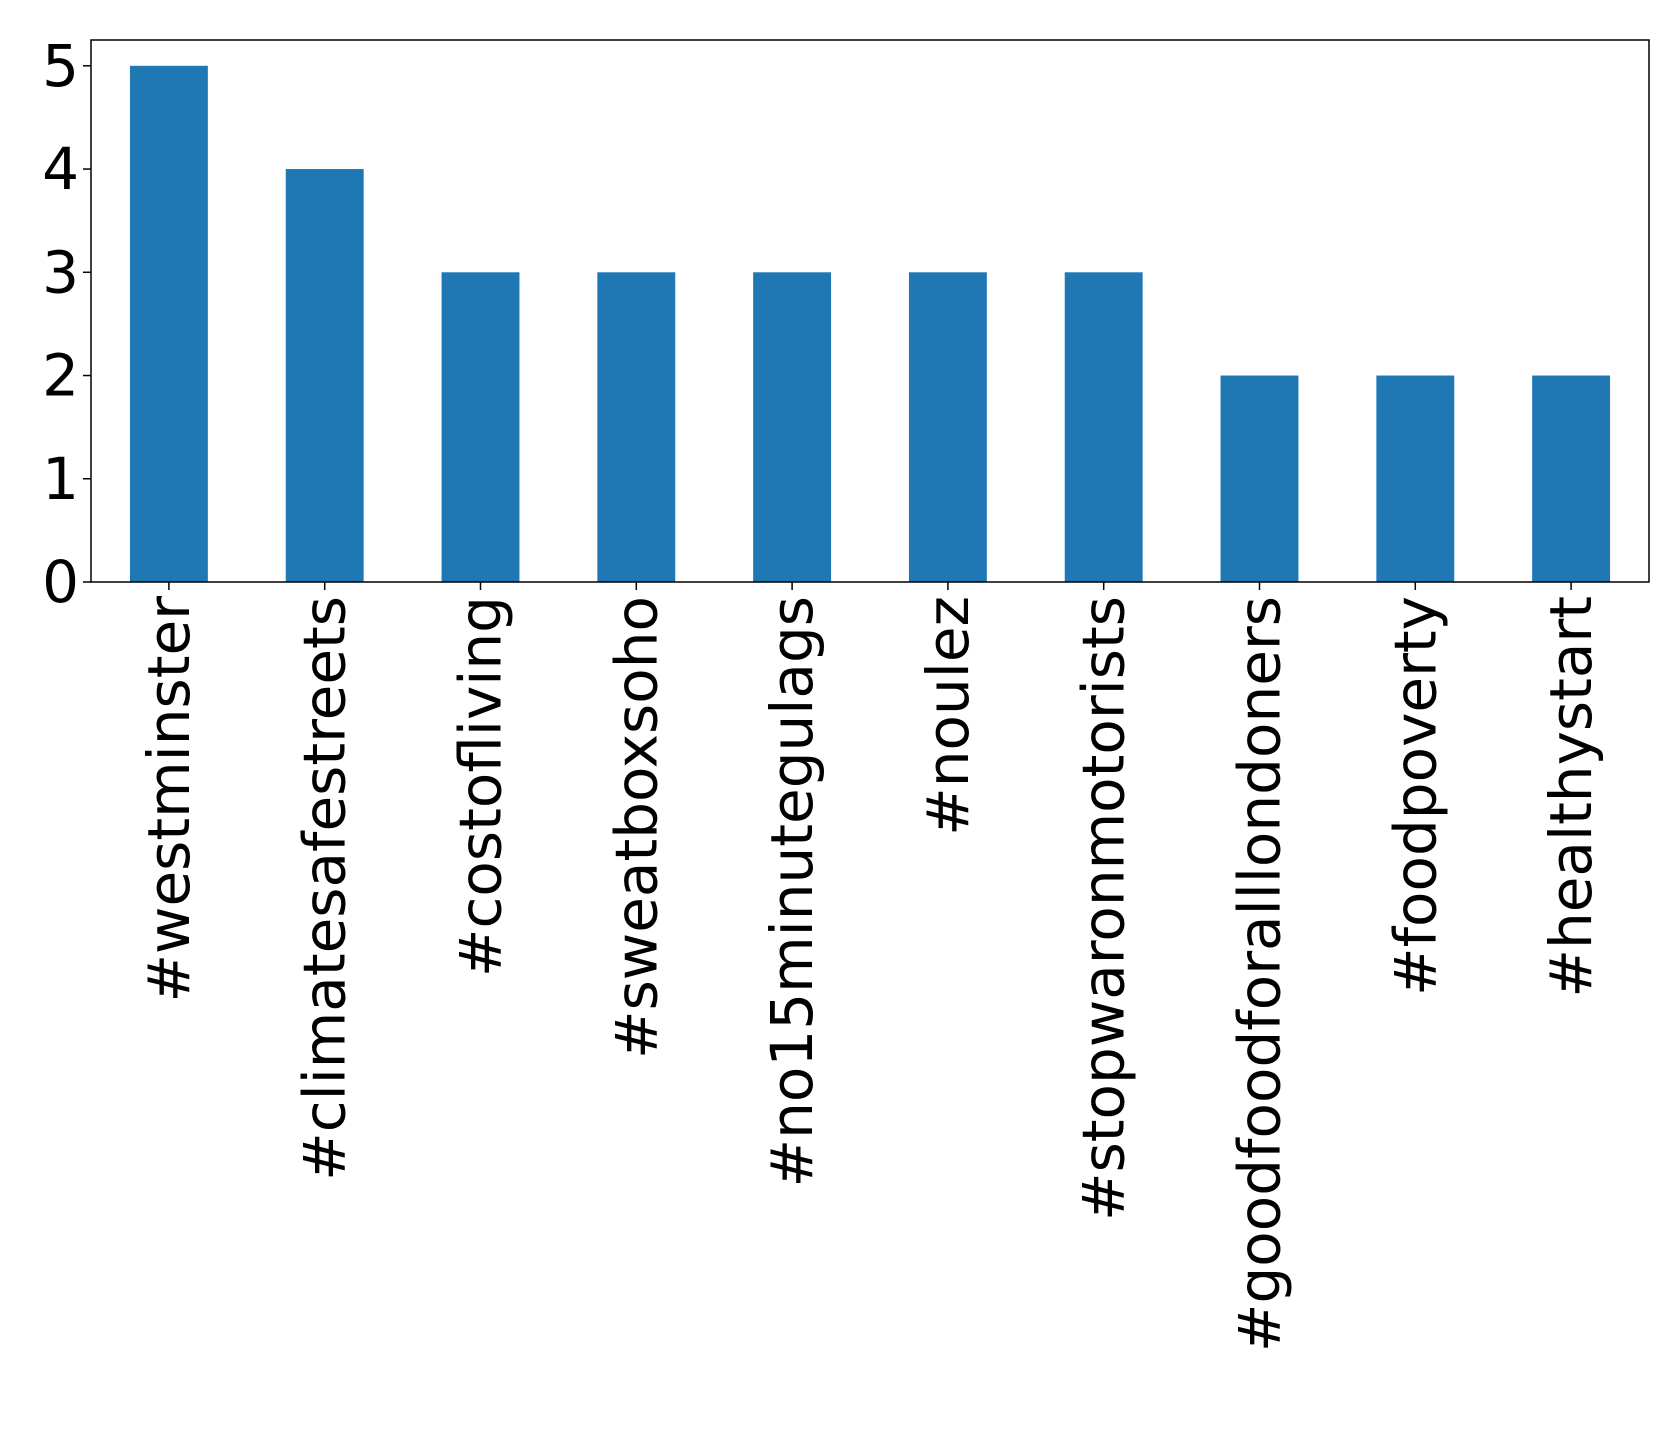 This screenshot has height=1443, width=1679. I want to click on y-tick-label-4: 4, so click(60, 169).